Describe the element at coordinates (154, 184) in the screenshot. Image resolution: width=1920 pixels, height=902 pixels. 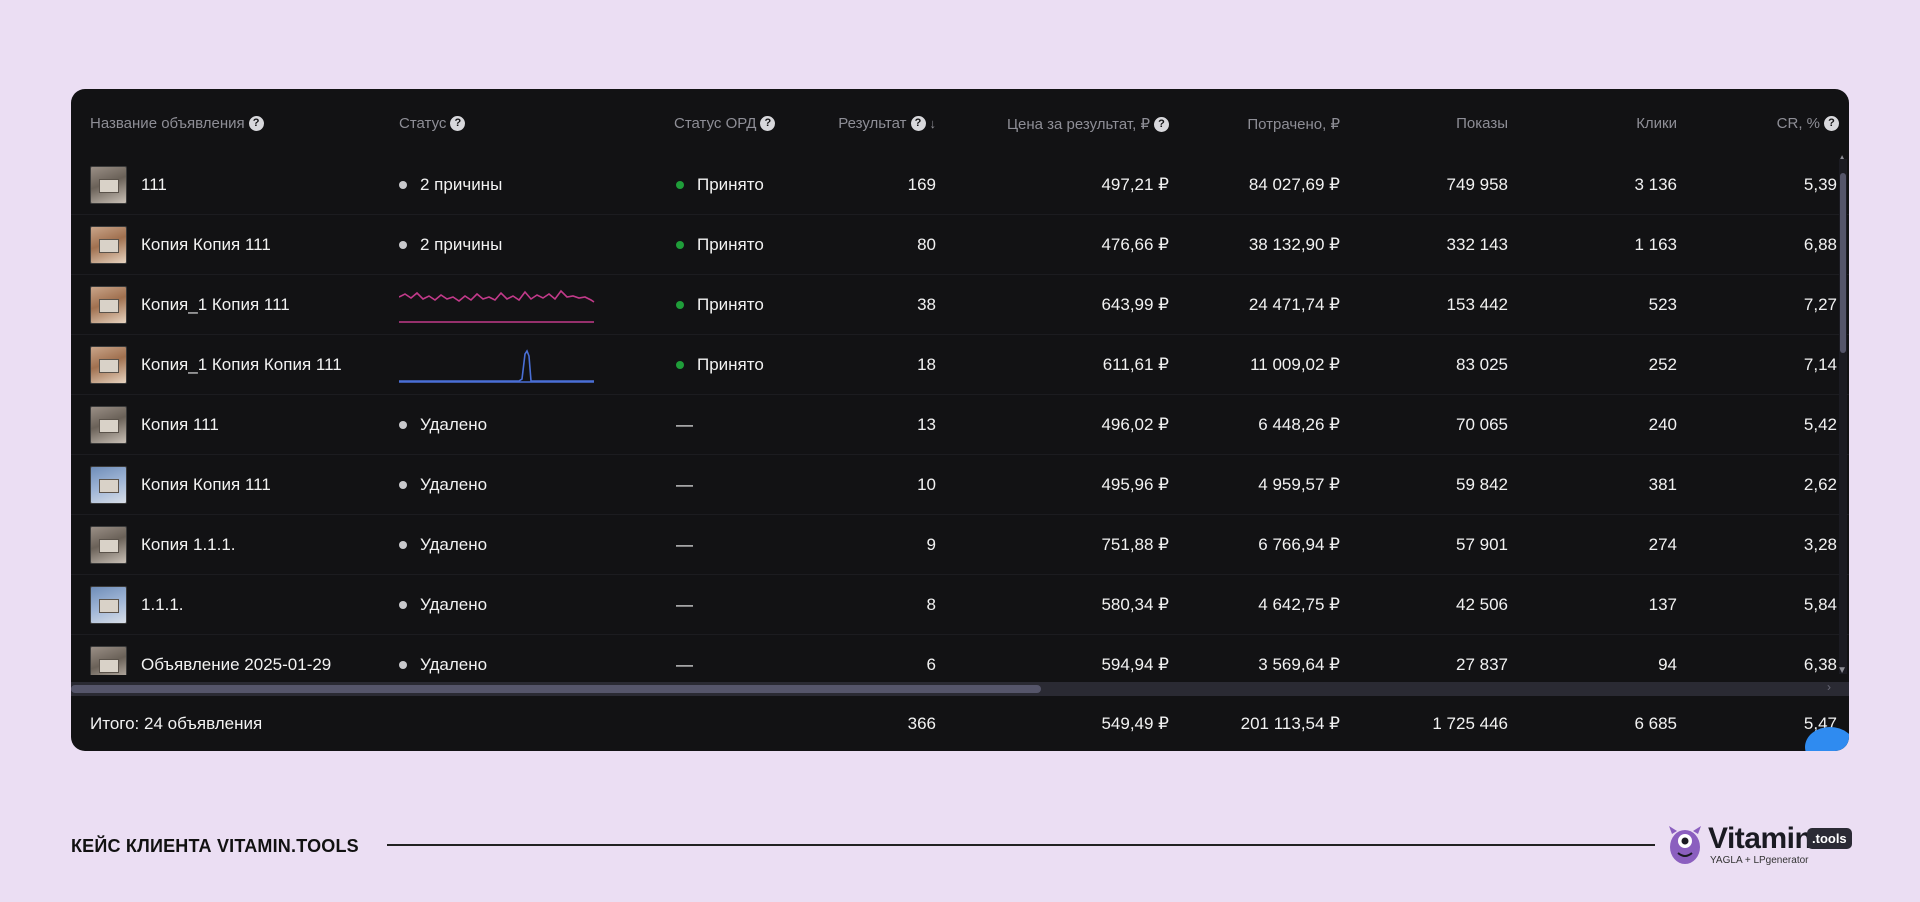
I see `ad-name: 111` at that location.